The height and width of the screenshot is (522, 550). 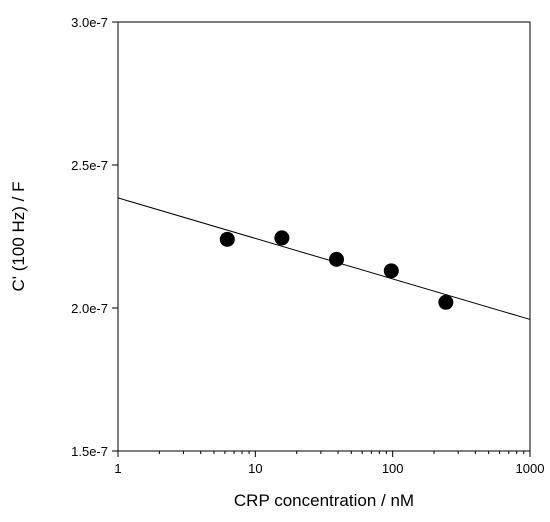 I want to click on x-axis-title: CRP concentration / nM, so click(x=324, y=500).